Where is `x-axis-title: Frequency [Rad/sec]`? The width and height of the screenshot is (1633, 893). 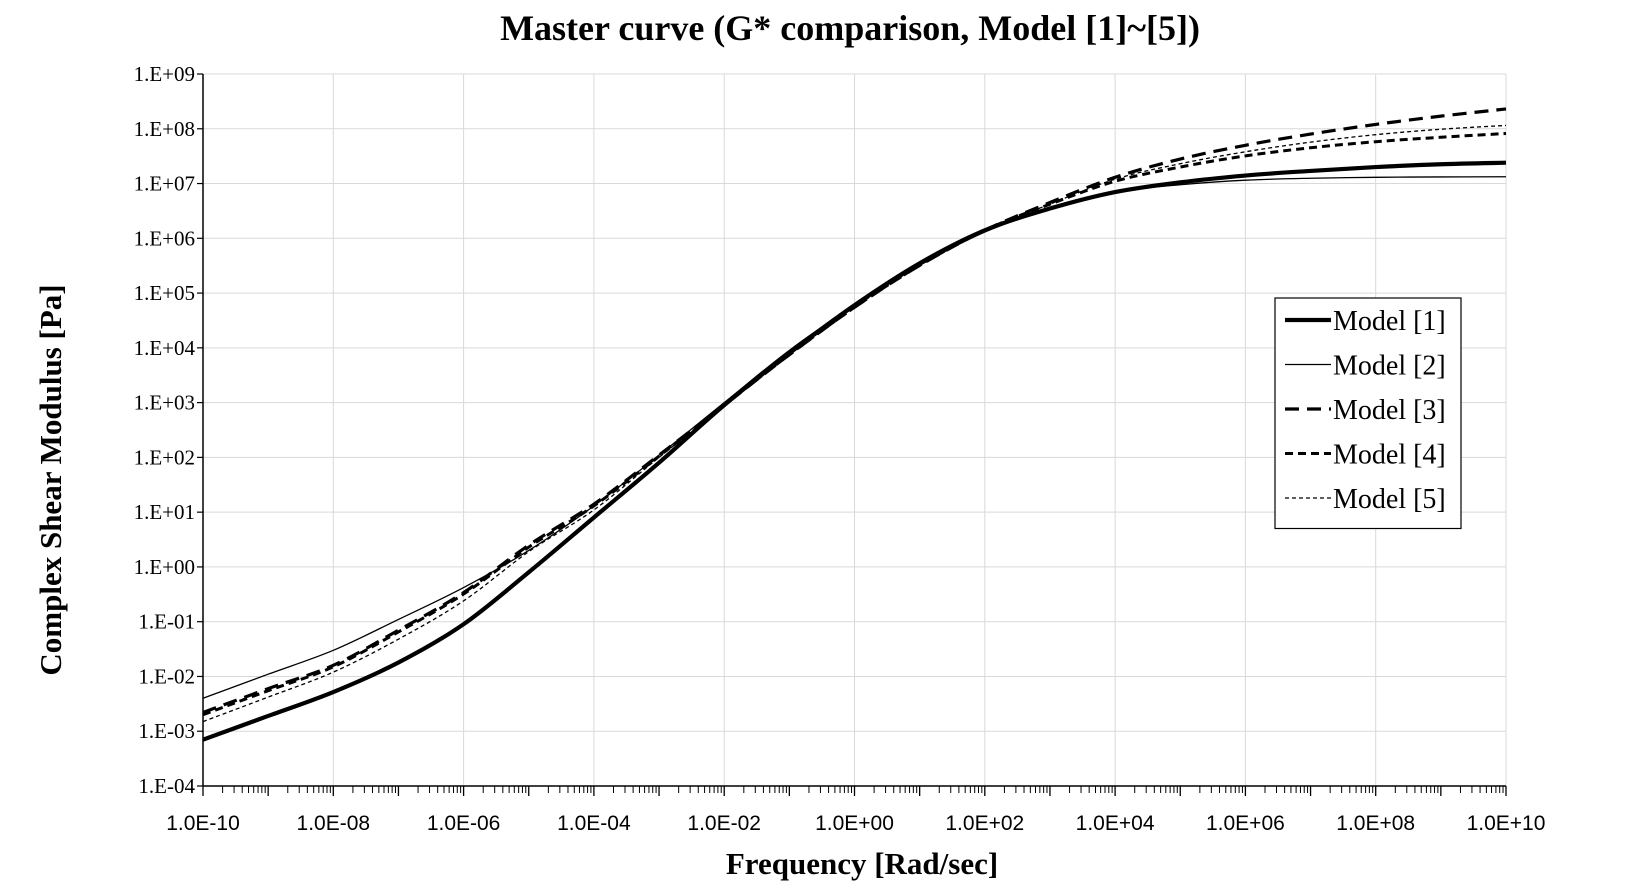 x-axis-title: Frequency [Rad/sec] is located at coordinates (862, 863).